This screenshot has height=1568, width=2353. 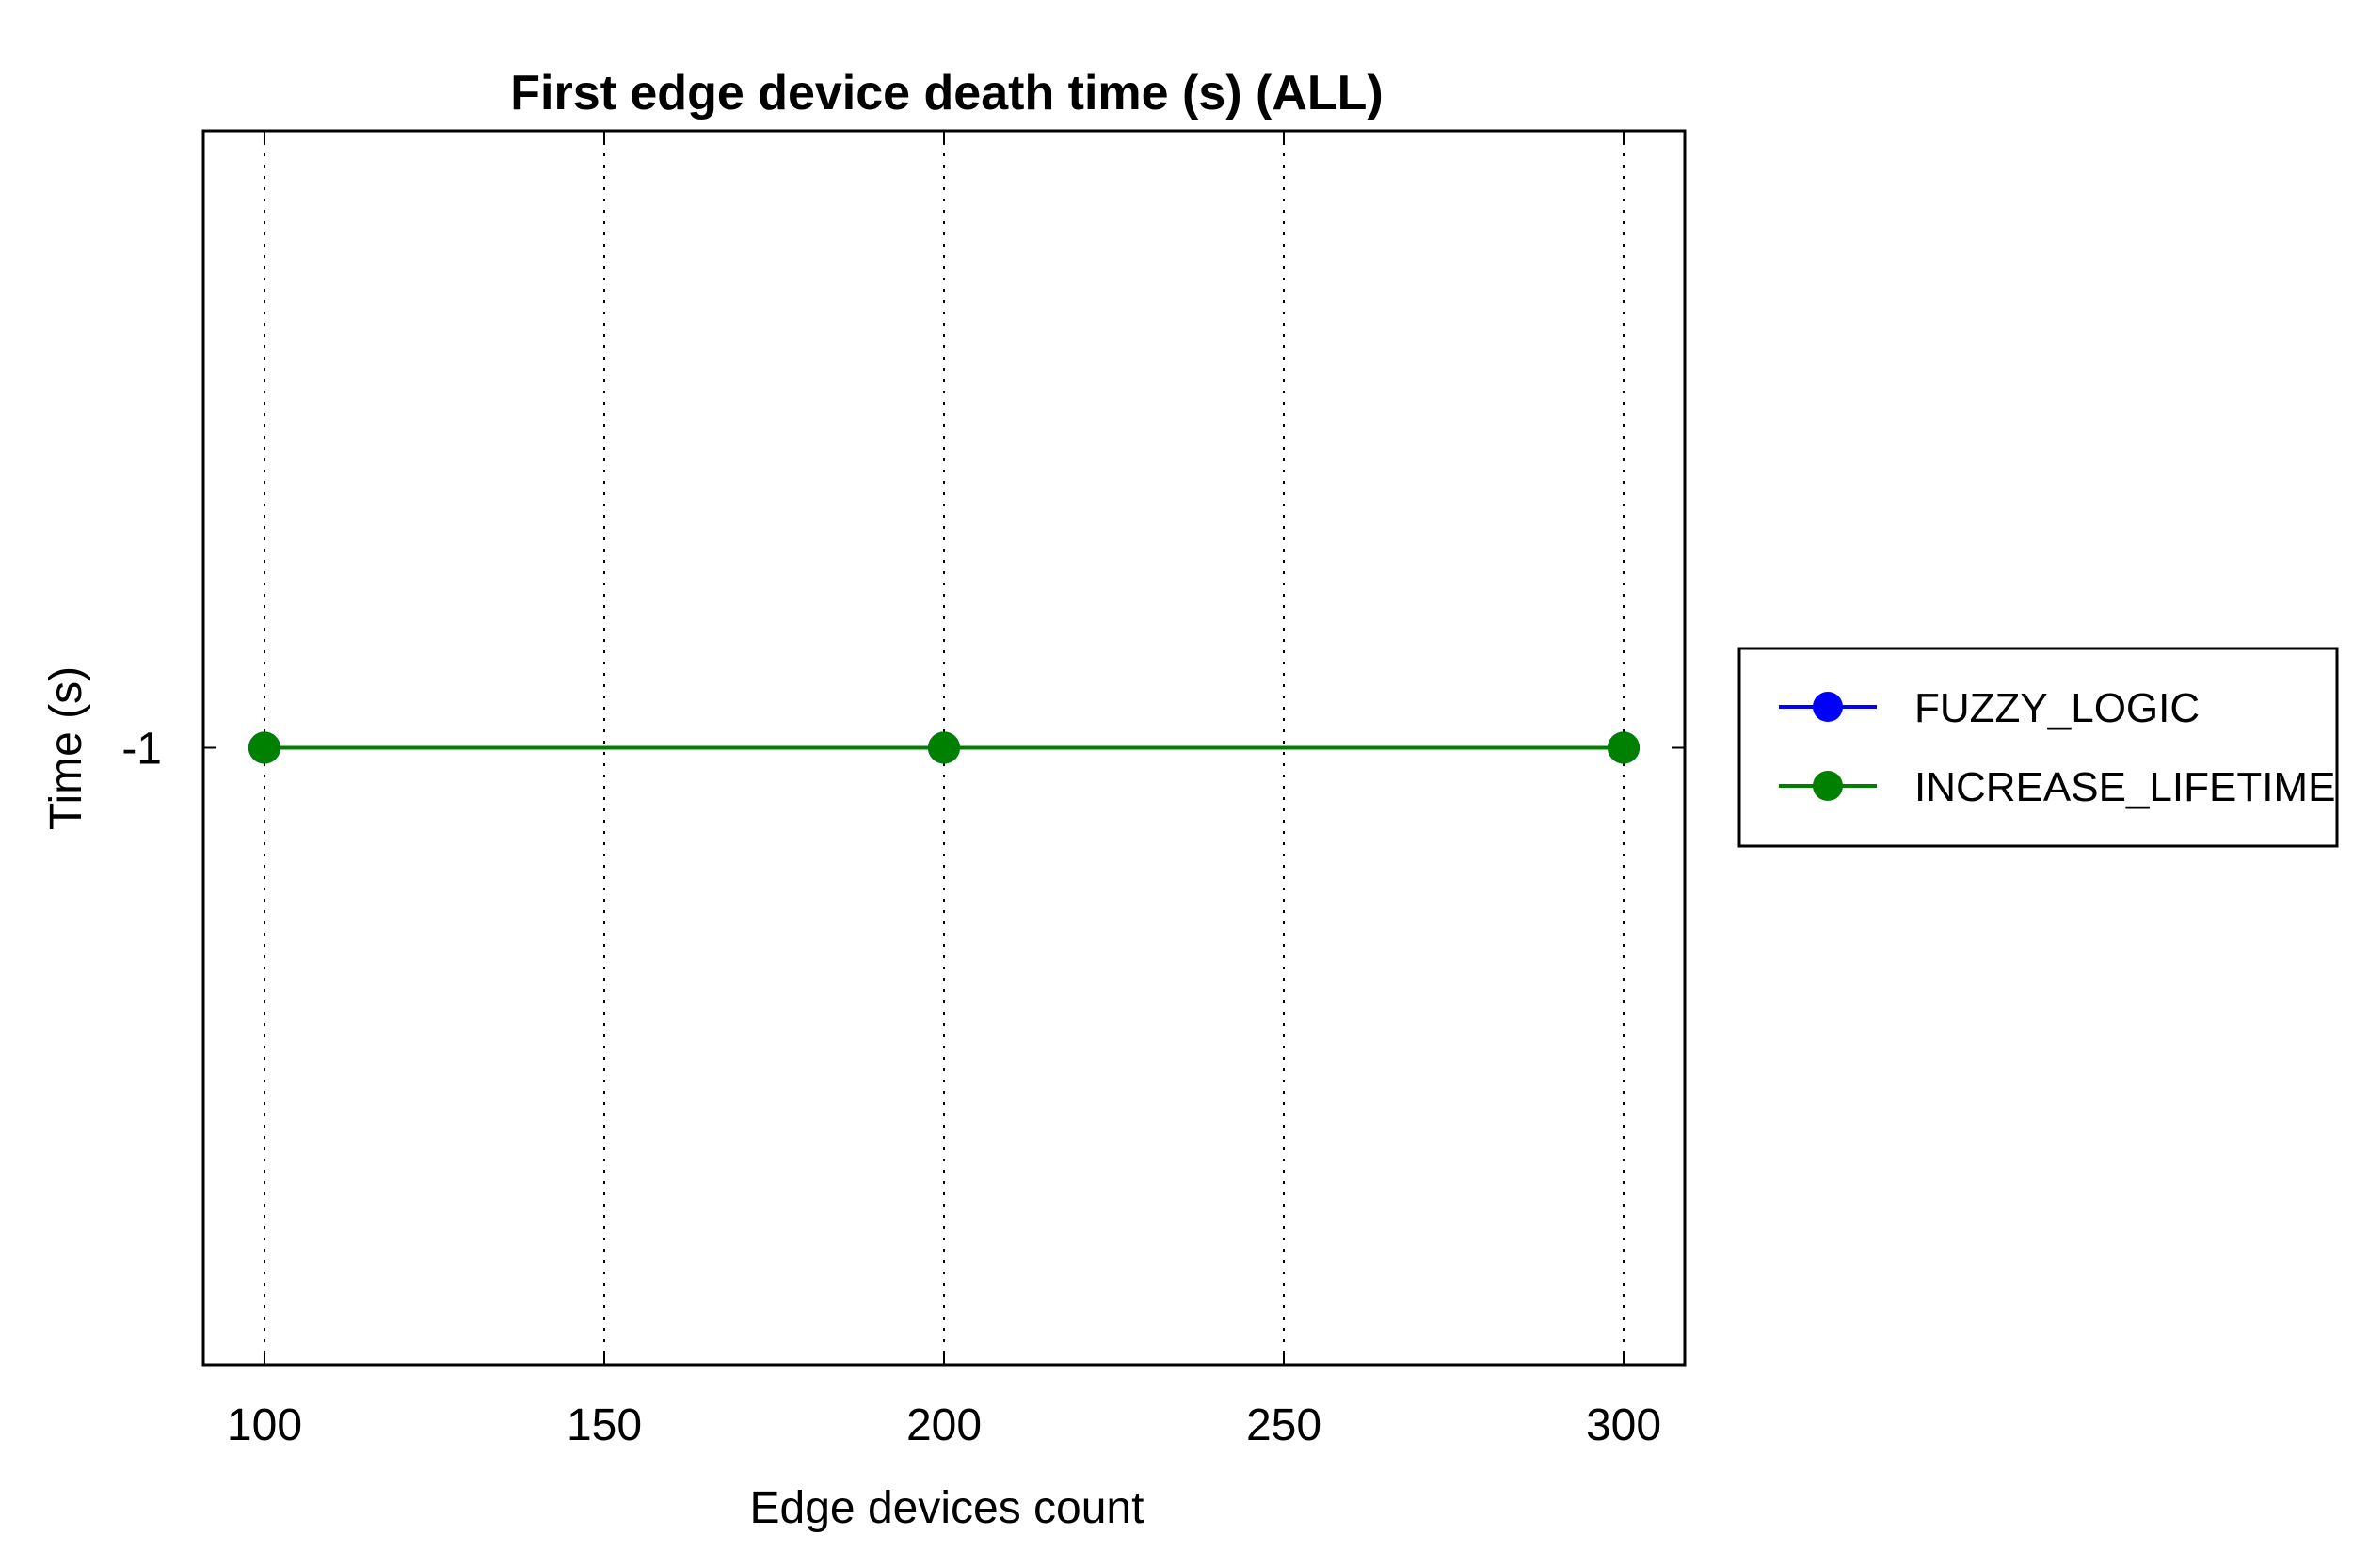 I want to click on y-axis-label: Time (s), so click(x=66, y=748).